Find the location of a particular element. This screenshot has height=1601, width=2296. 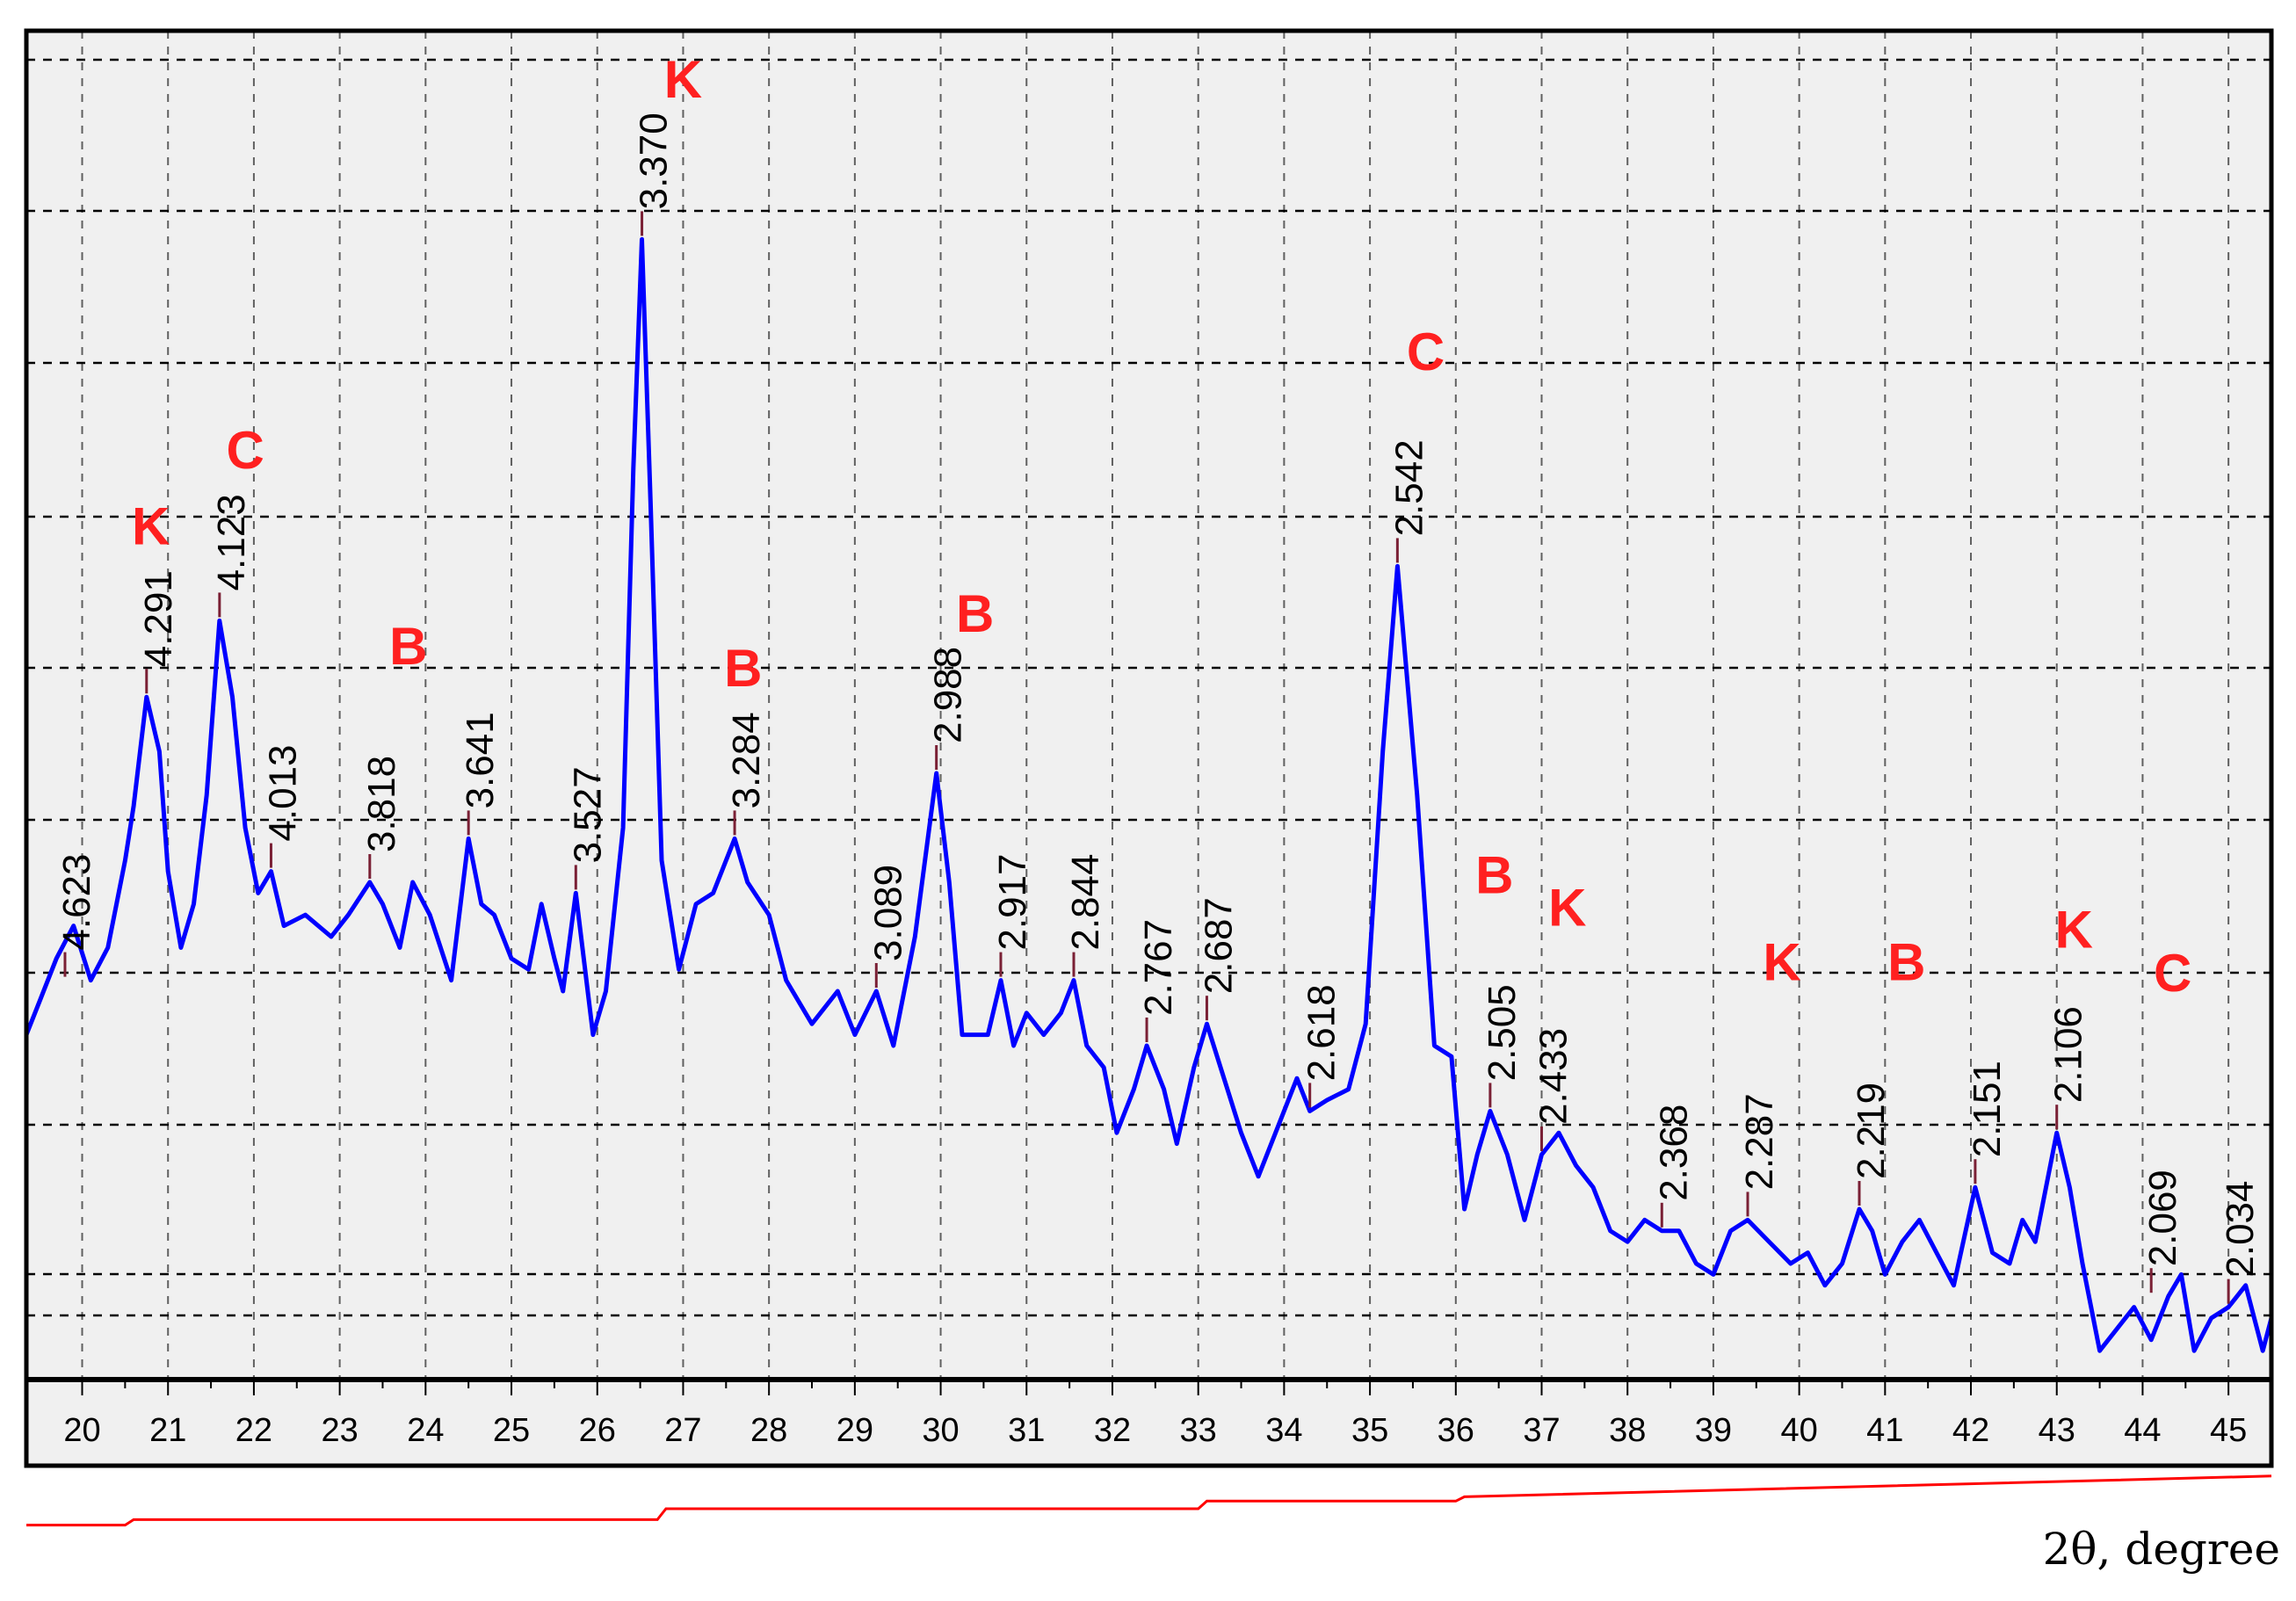

x-tick-label: 24 is located at coordinates (425, 1431).